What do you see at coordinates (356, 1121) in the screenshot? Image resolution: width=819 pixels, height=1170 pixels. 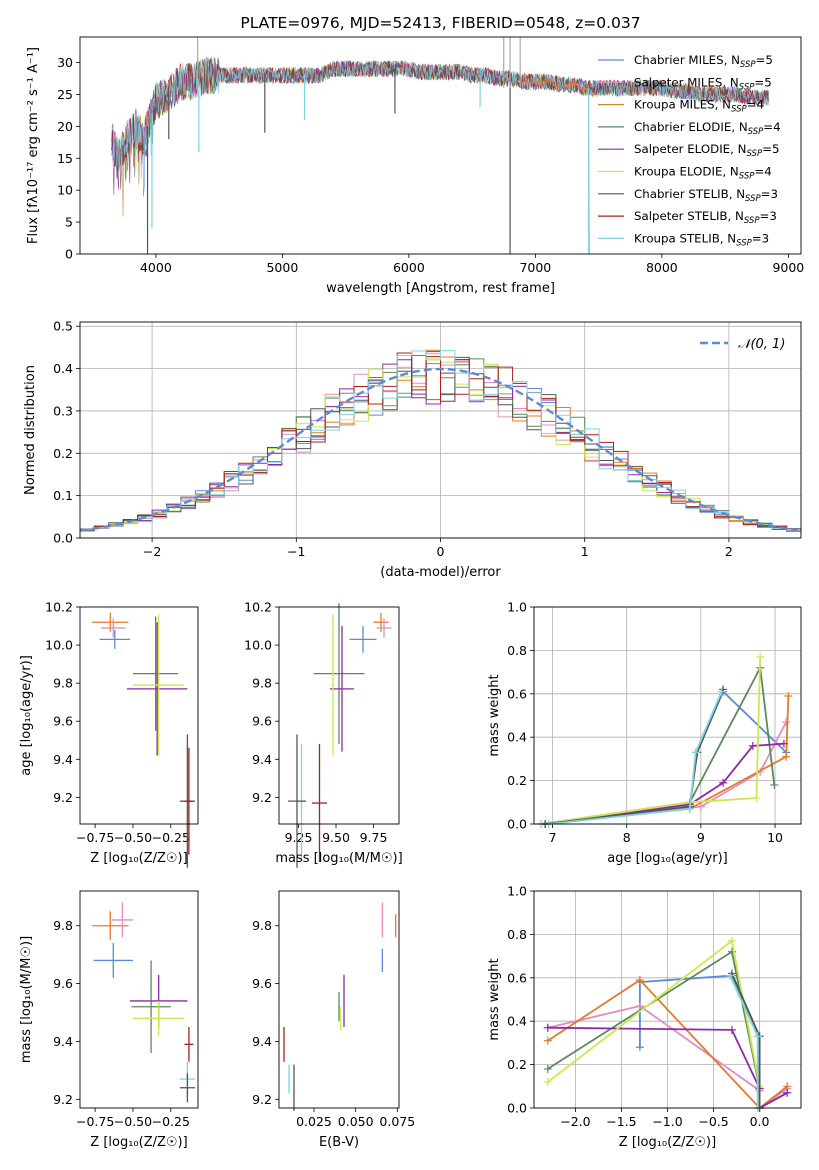 I see `x-tick-label: 0.050` at bounding box center [356, 1121].